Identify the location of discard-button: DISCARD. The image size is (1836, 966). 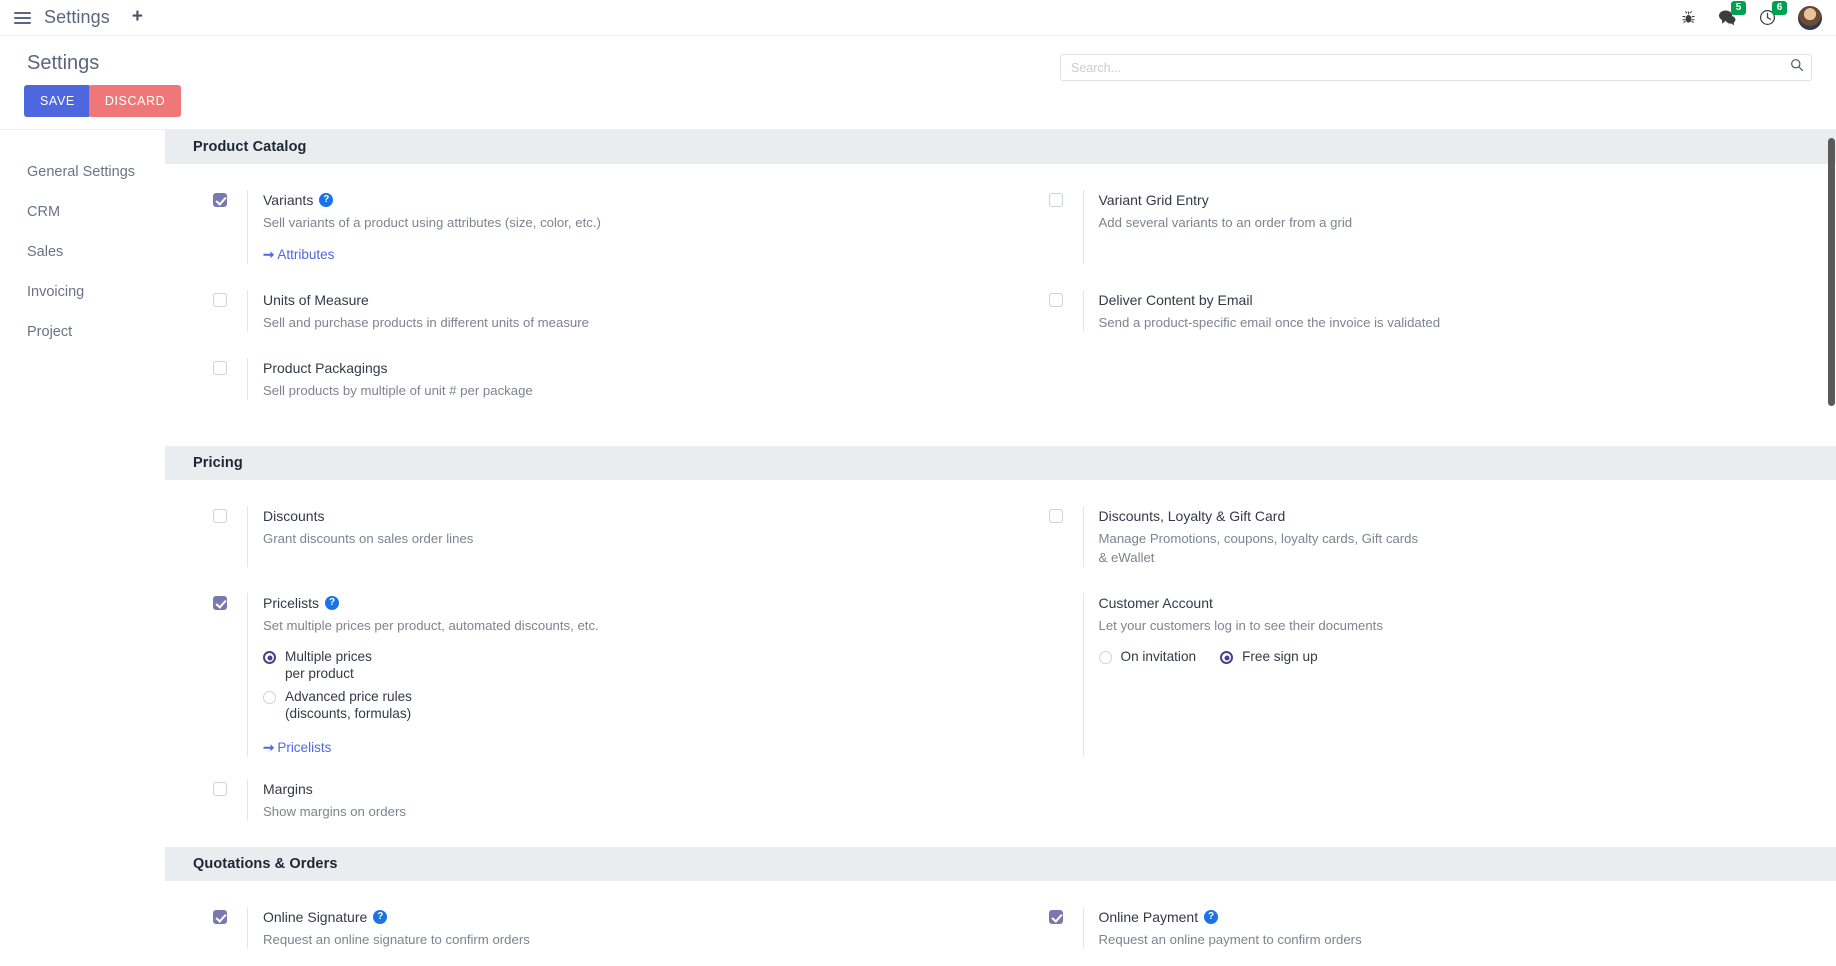
(135, 101).